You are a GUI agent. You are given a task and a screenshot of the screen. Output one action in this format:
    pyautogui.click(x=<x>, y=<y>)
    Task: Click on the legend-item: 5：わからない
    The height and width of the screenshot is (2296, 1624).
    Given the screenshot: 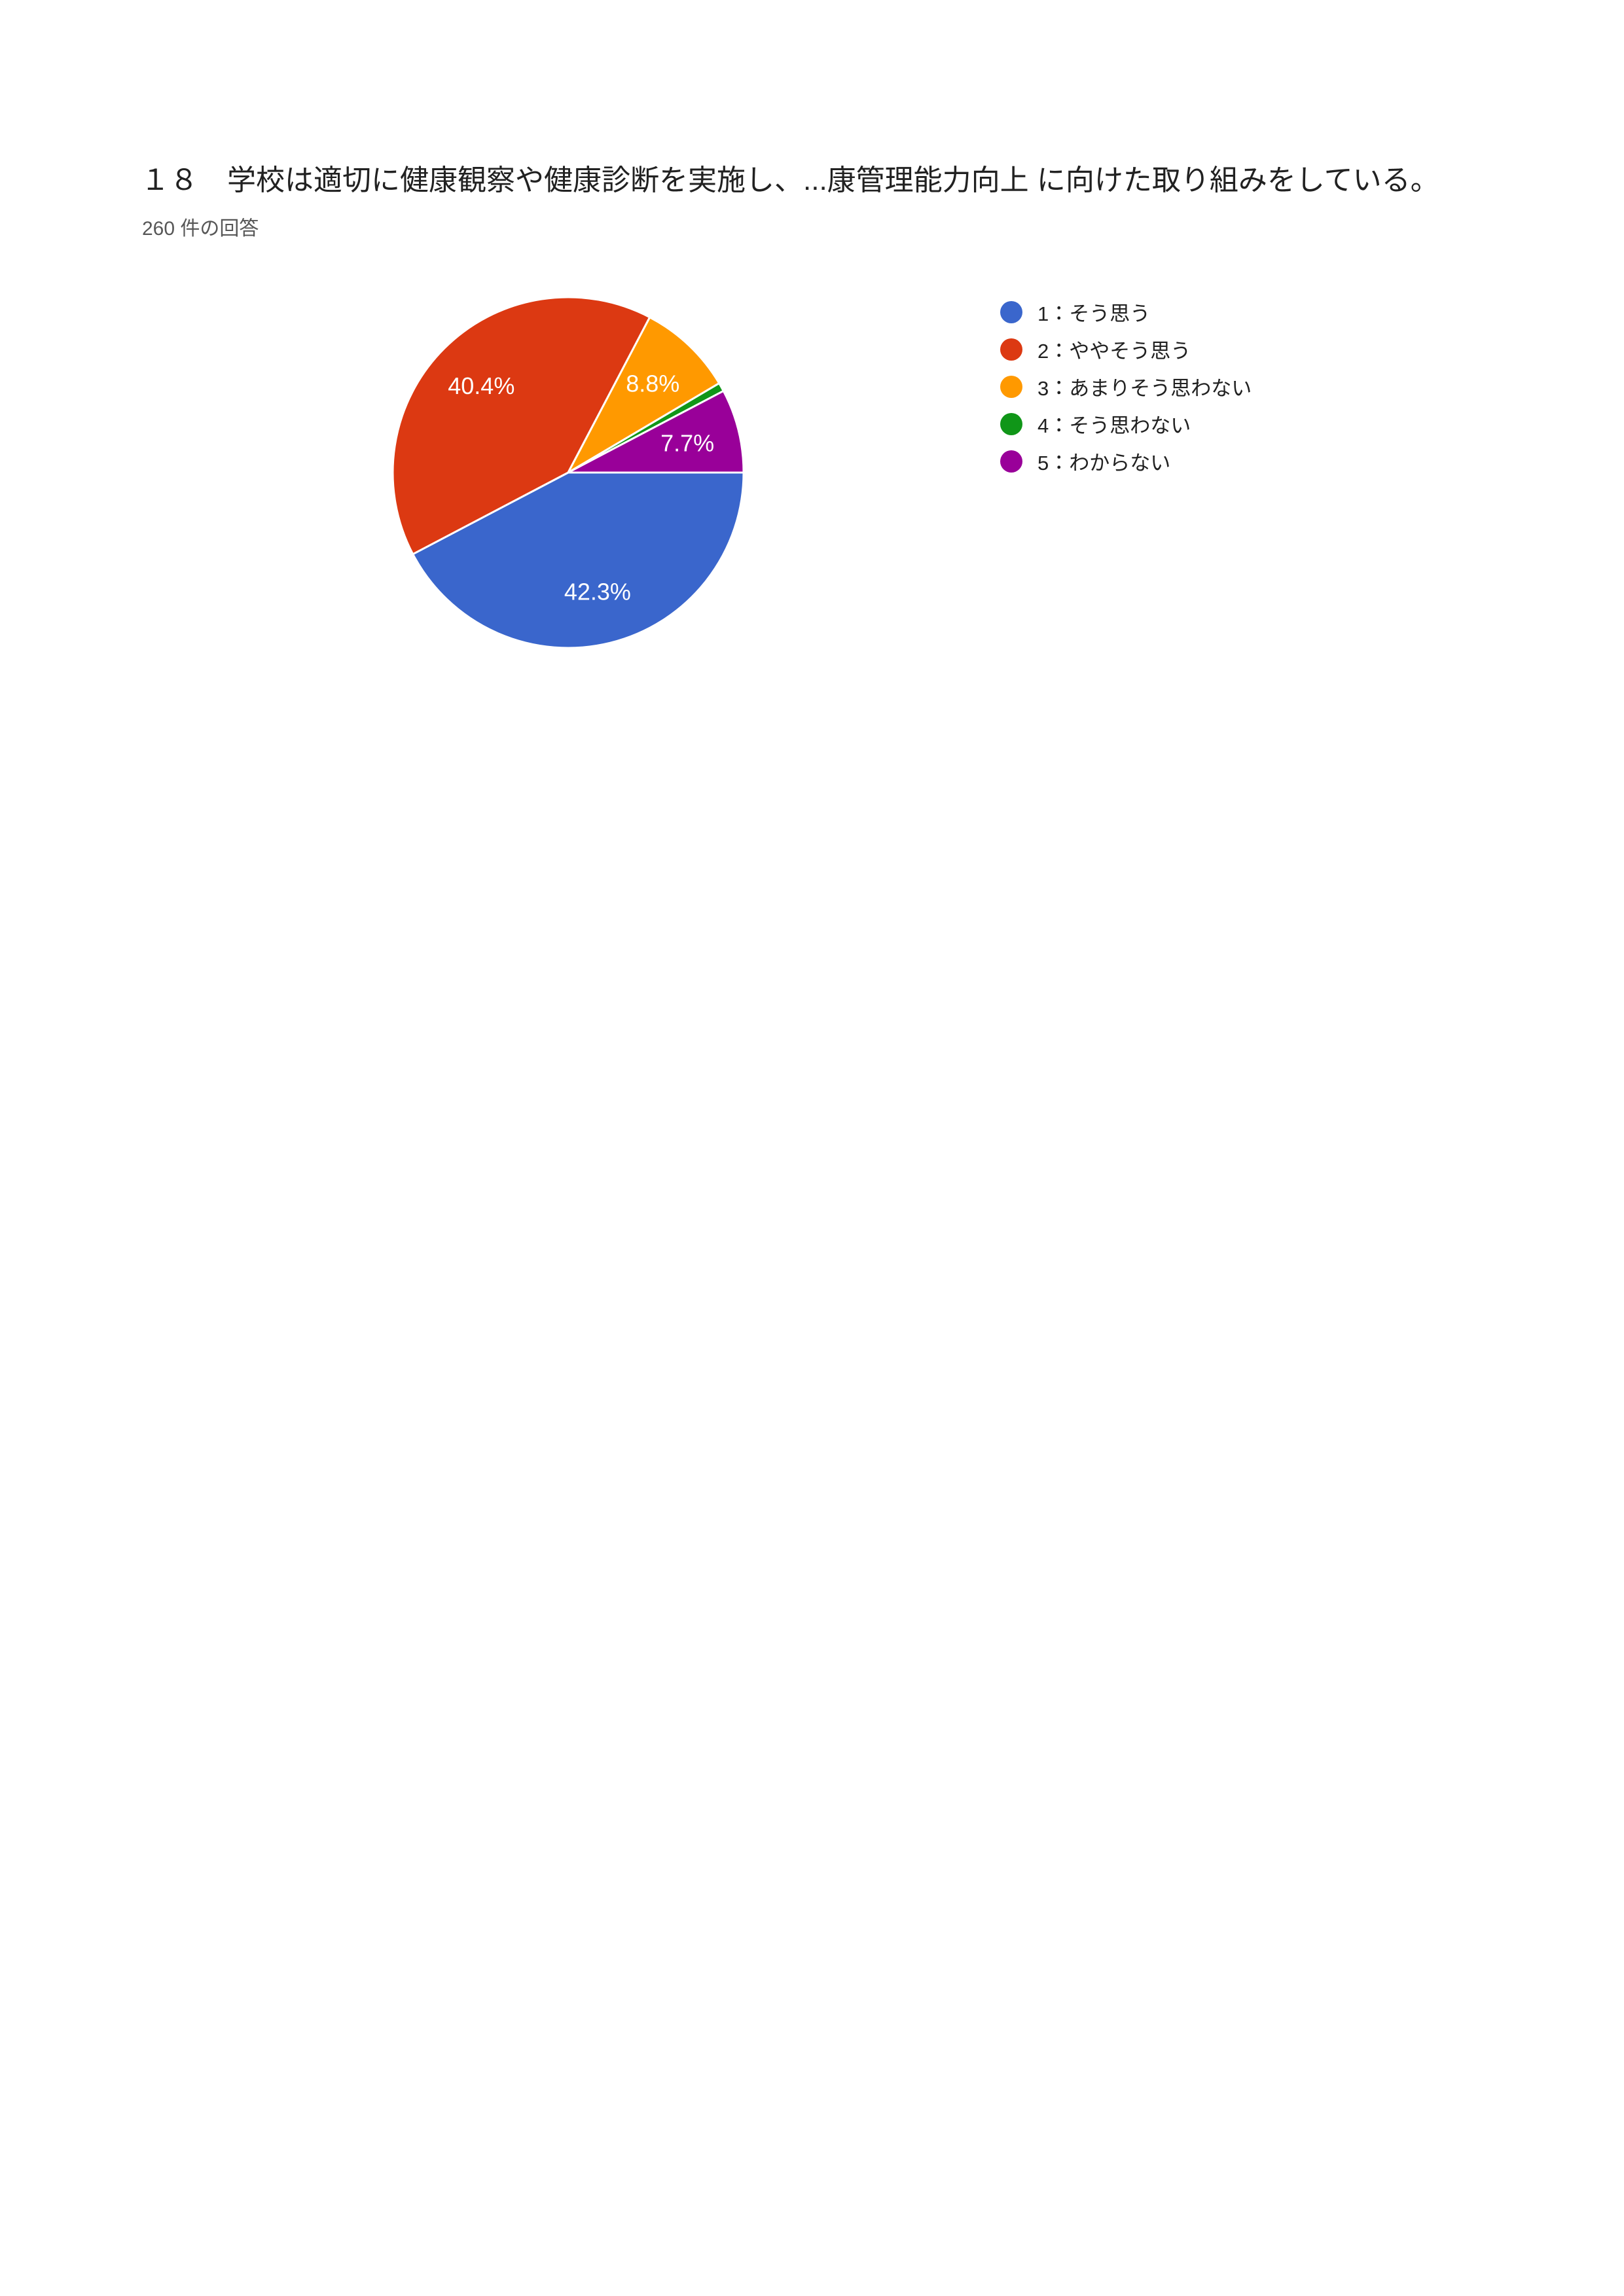 What is the action you would take?
    pyautogui.click(x=1126, y=461)
    